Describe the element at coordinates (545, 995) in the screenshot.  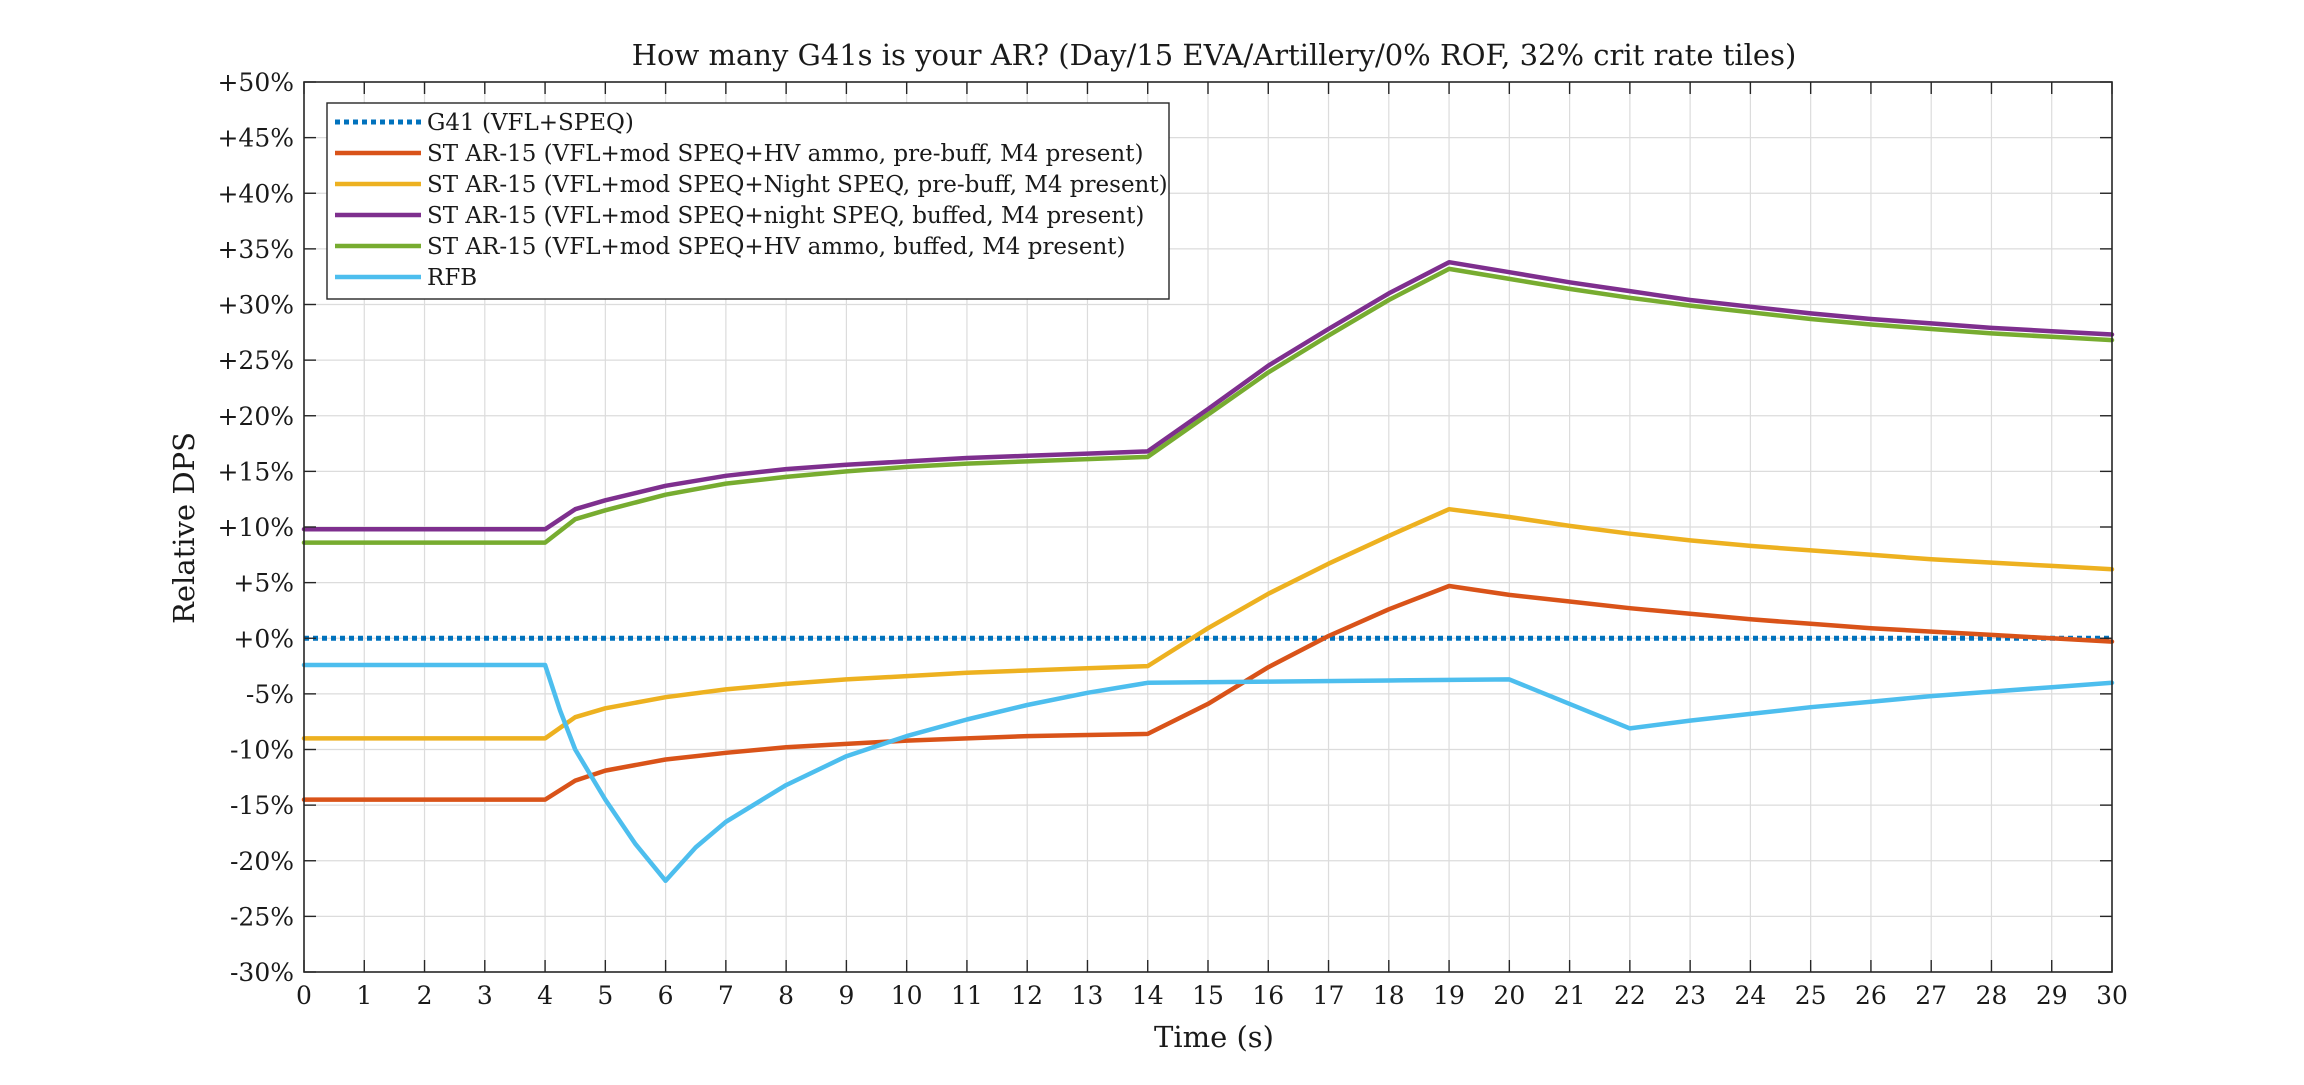
I see `x-tick-label: 4` at that location.